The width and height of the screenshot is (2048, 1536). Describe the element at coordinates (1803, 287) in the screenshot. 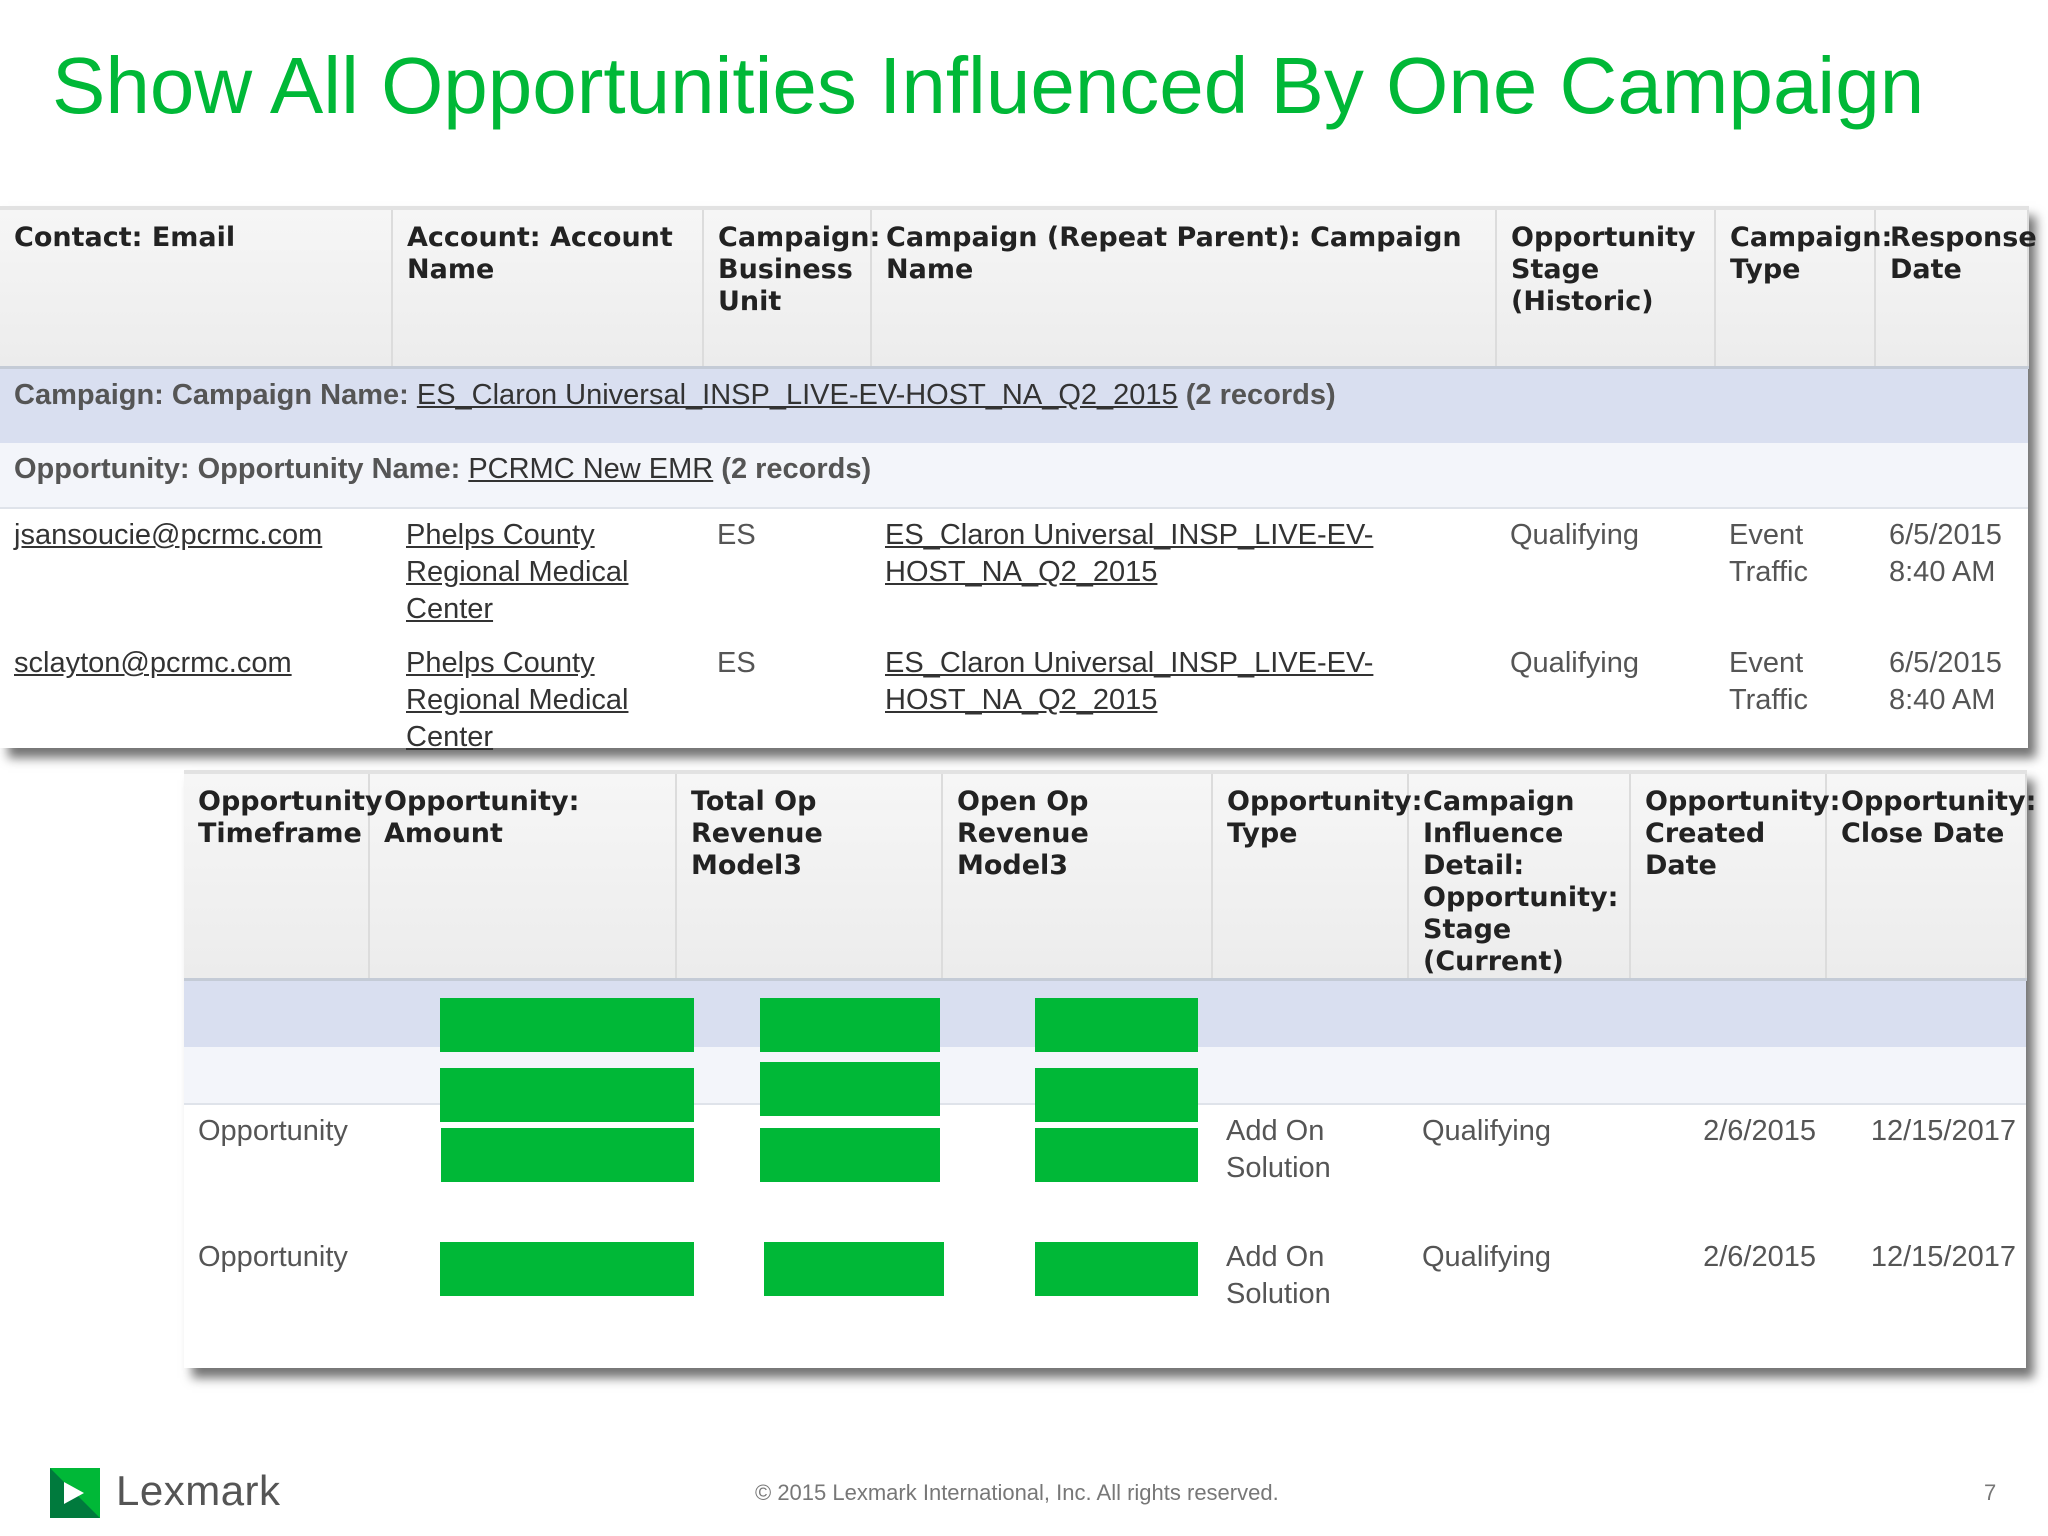

I see `column-header-campaign-type: Campaign: Type` at that location.